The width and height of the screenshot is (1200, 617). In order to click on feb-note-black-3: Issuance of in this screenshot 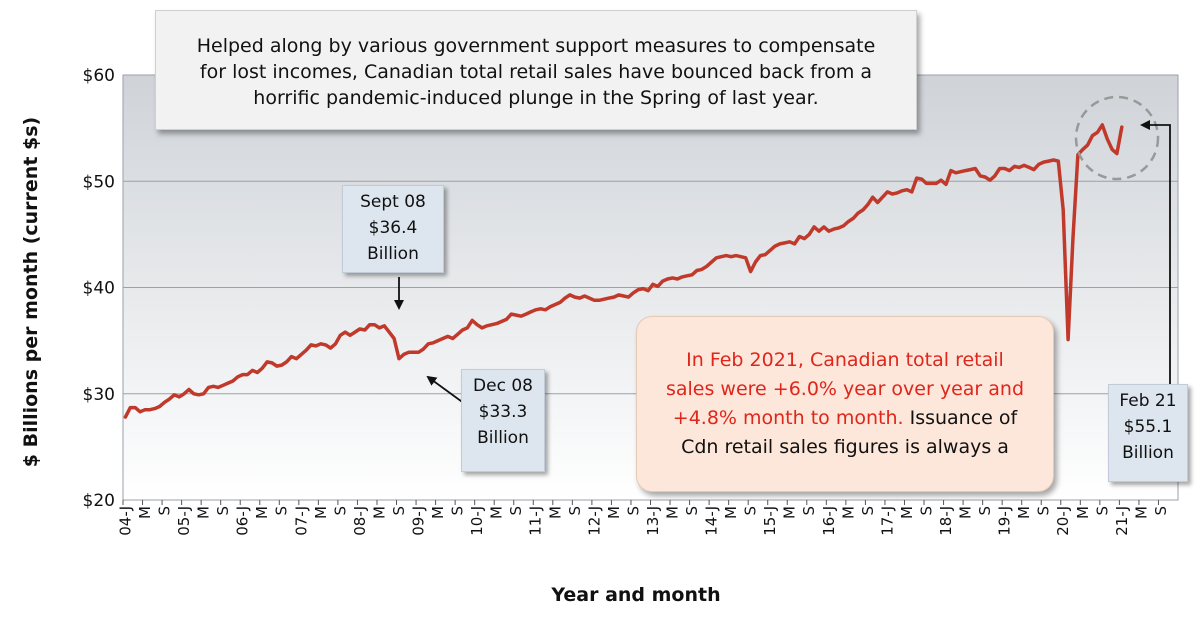, I will do `click(960, 418)`.